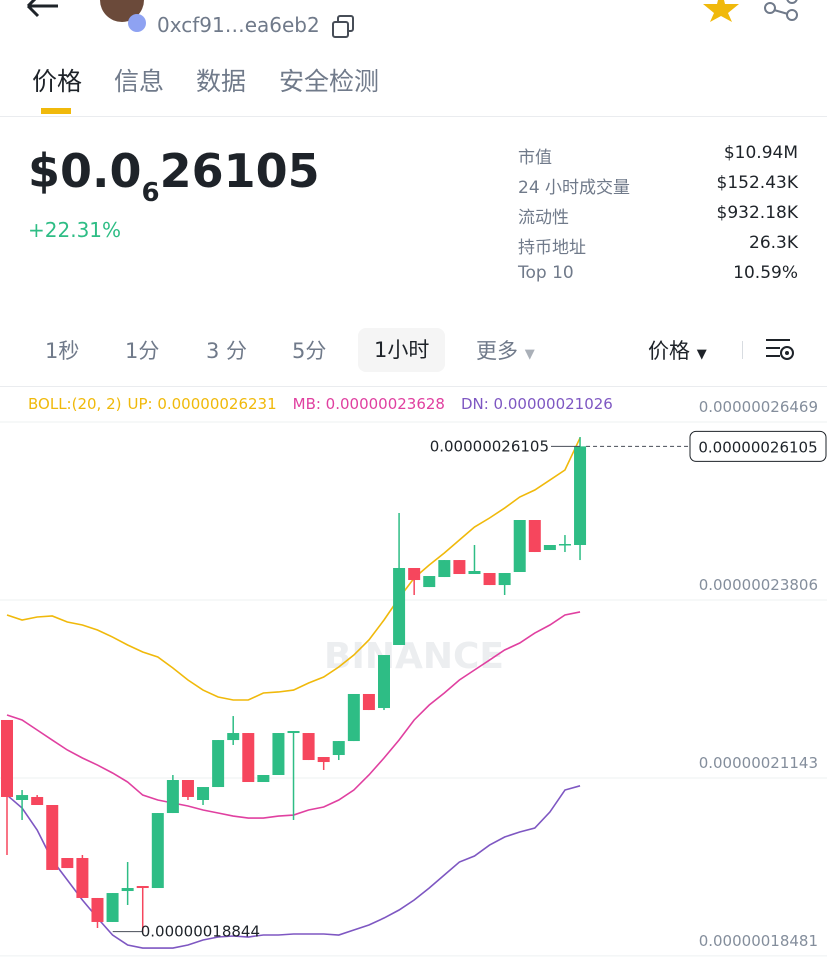 The width and height of the screenshot is (827, 958). I want to click on interval: 1秒, so click(62, 351).